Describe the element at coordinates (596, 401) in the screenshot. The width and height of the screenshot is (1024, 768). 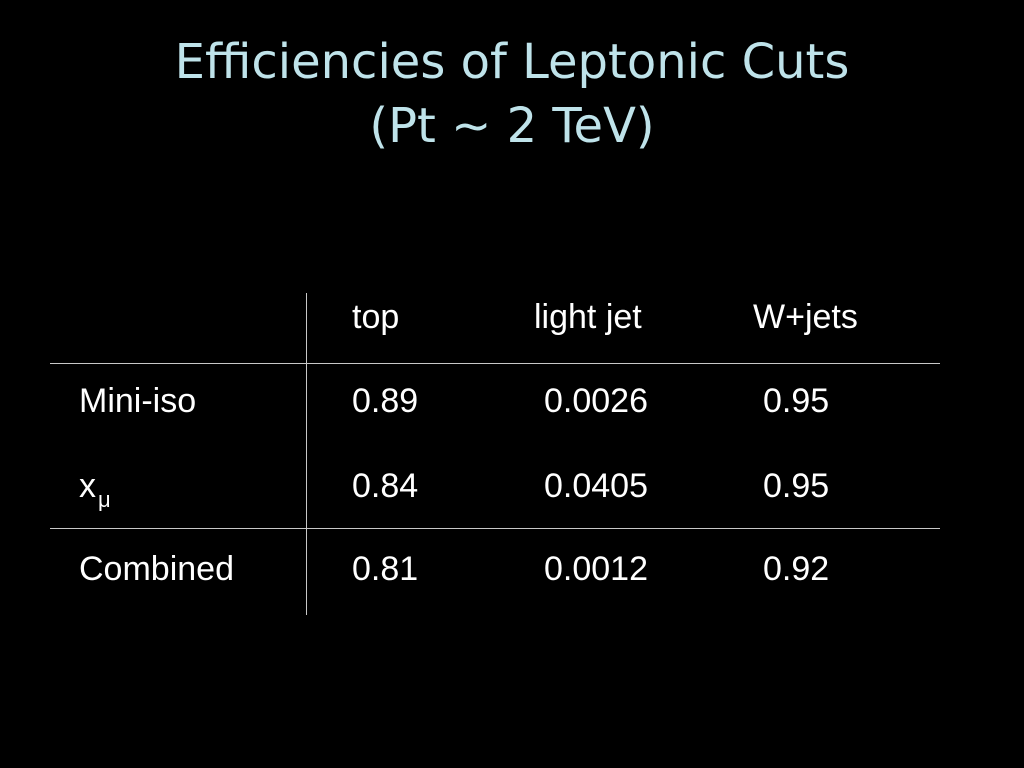
I see `table-cell: 0.0026` at that location.